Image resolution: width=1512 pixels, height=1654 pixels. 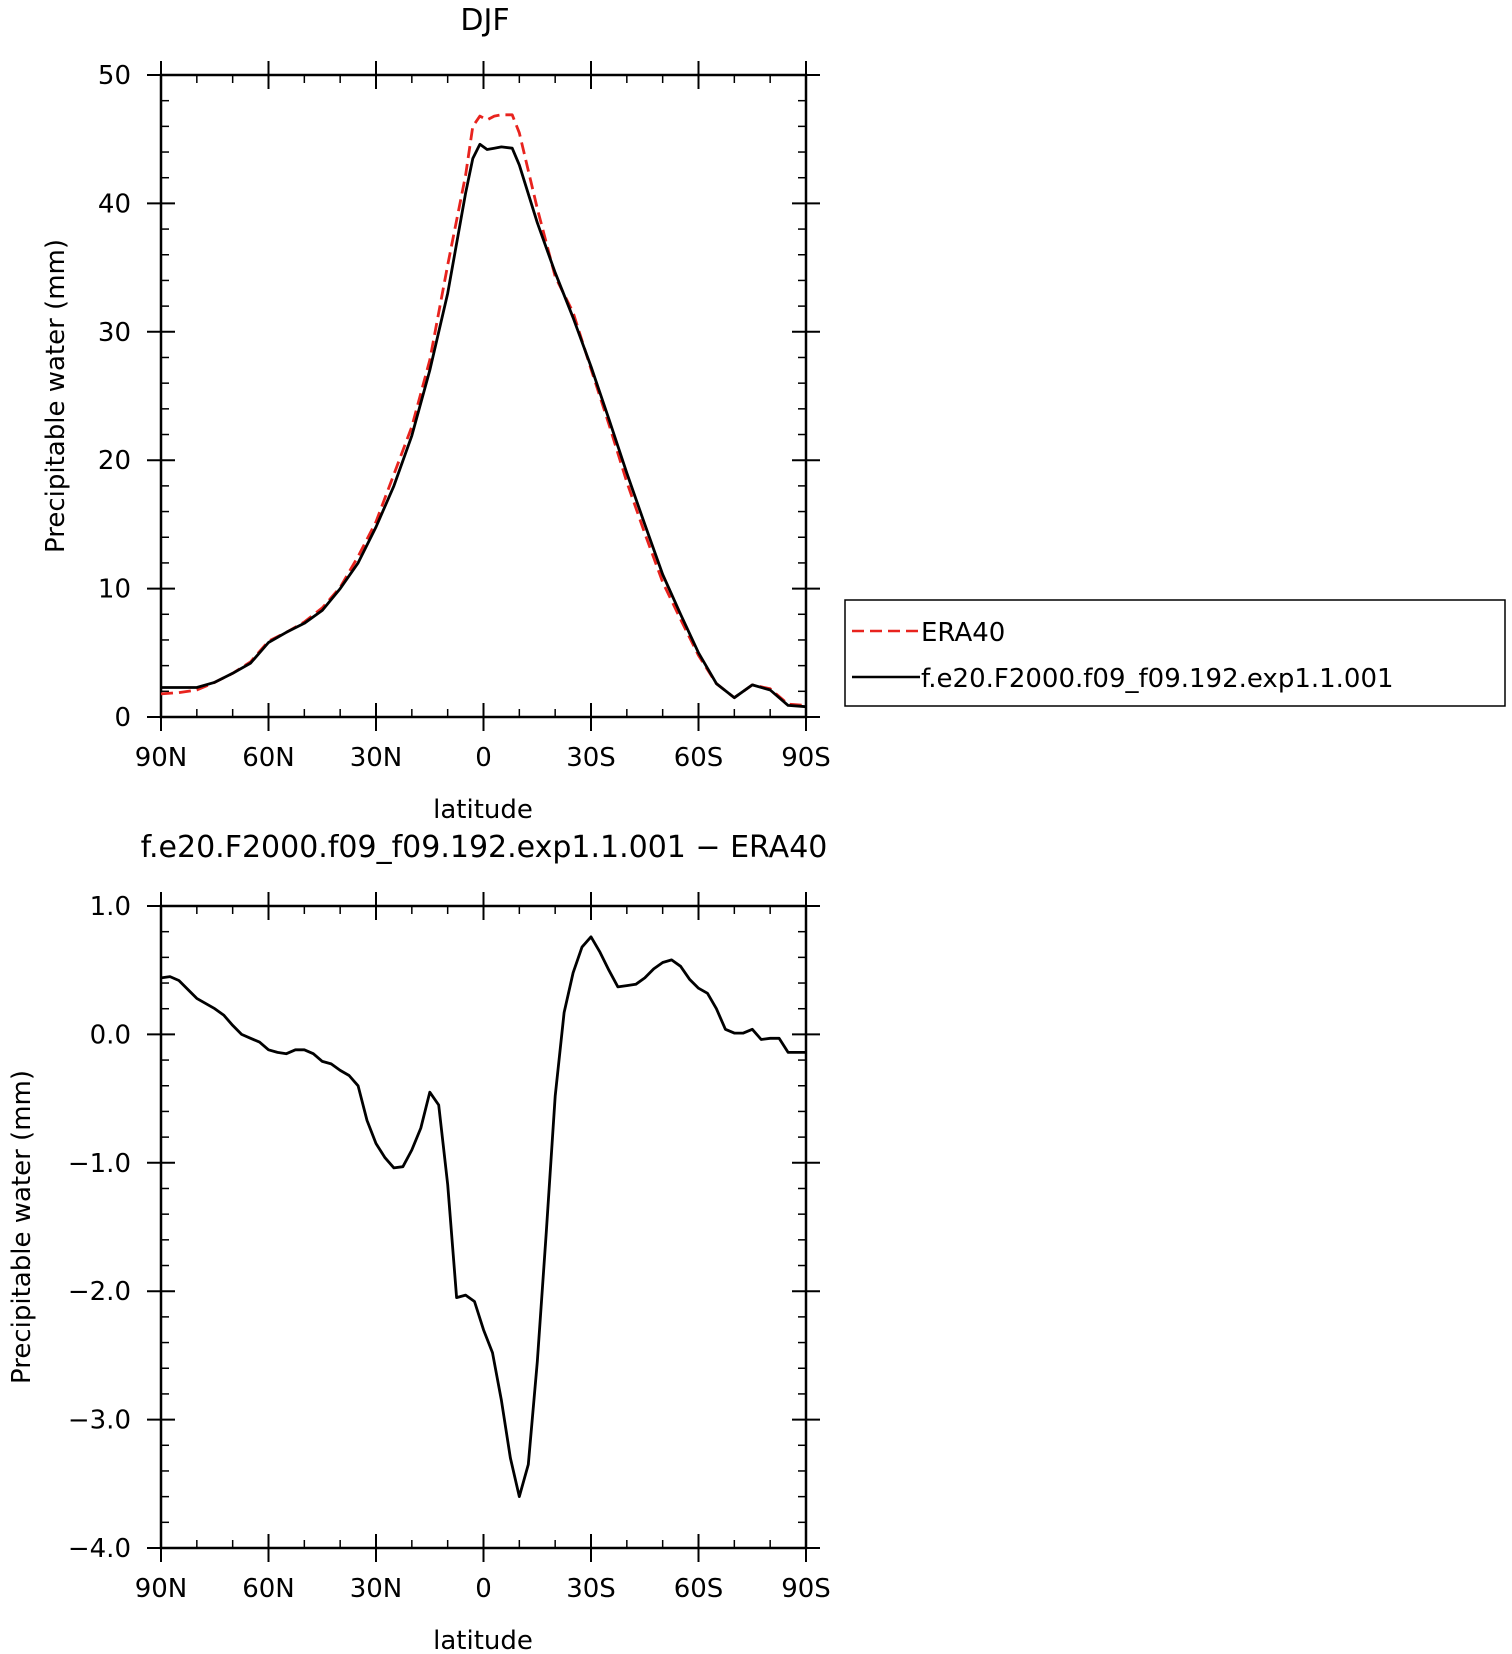 I want to click on y-tick-label: −1.0, so click(x=99, y=1164).